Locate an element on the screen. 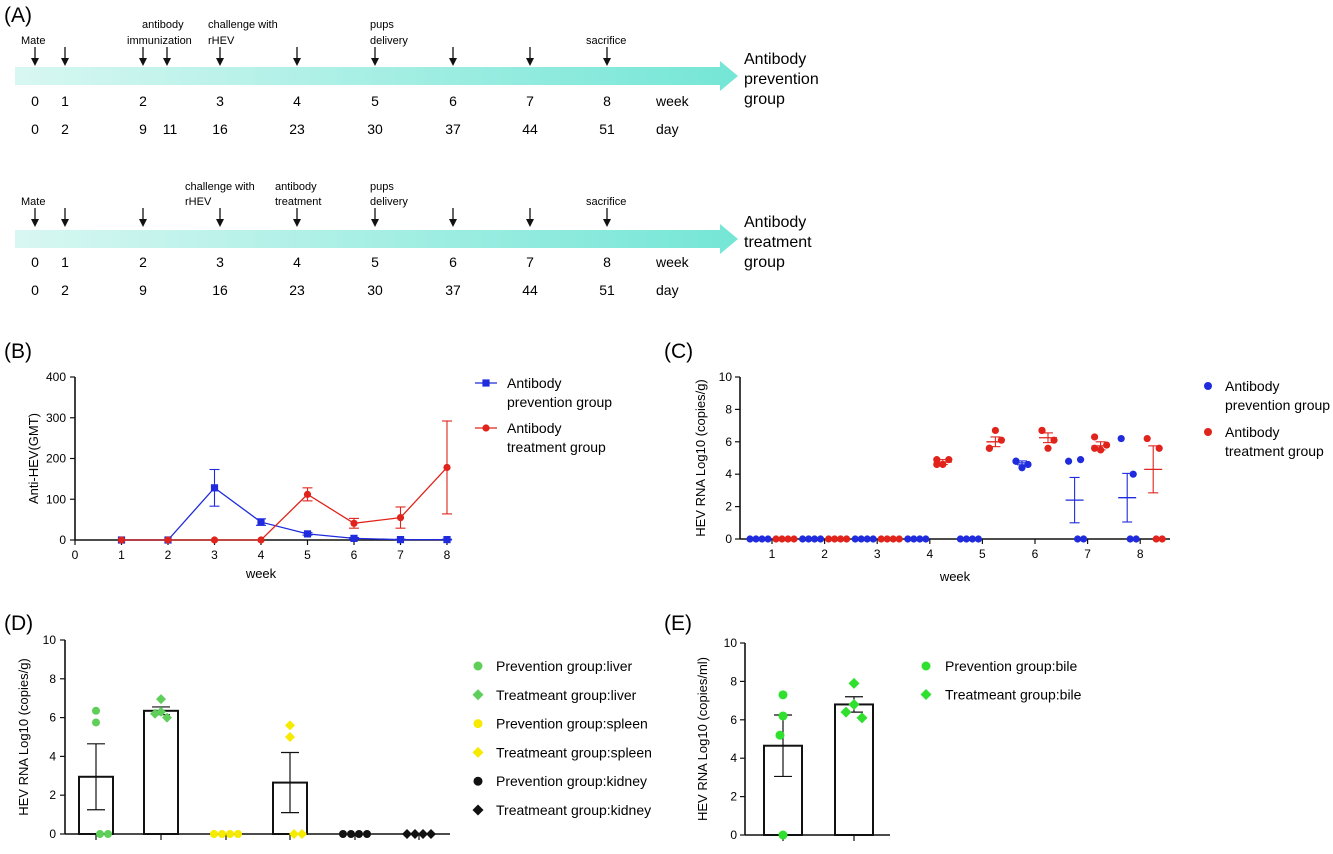  week-number: 2 is located at coordinates (143, 262).